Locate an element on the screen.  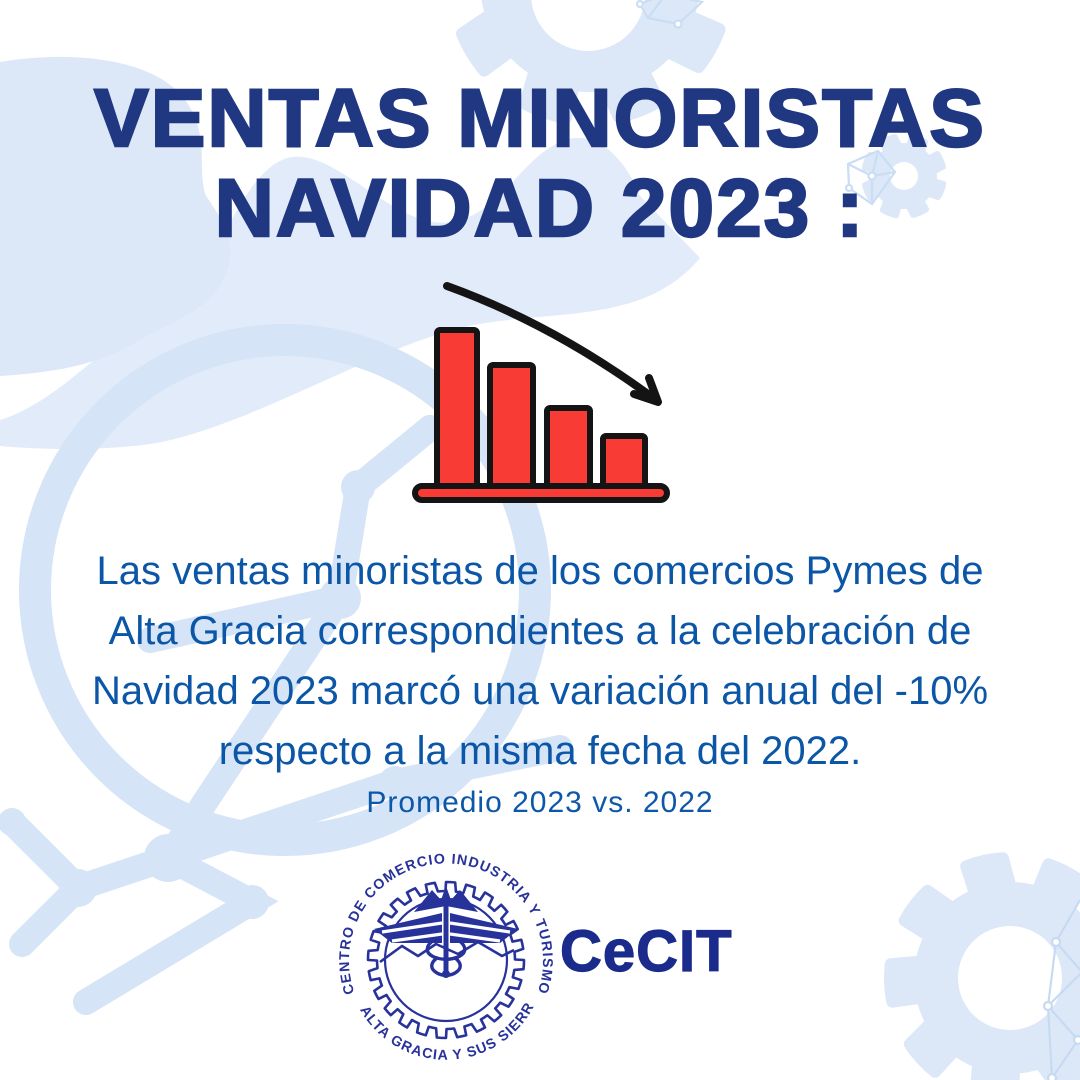
title-line-2: NAVIDAD 2023 : is located at coordinates (539, 208).